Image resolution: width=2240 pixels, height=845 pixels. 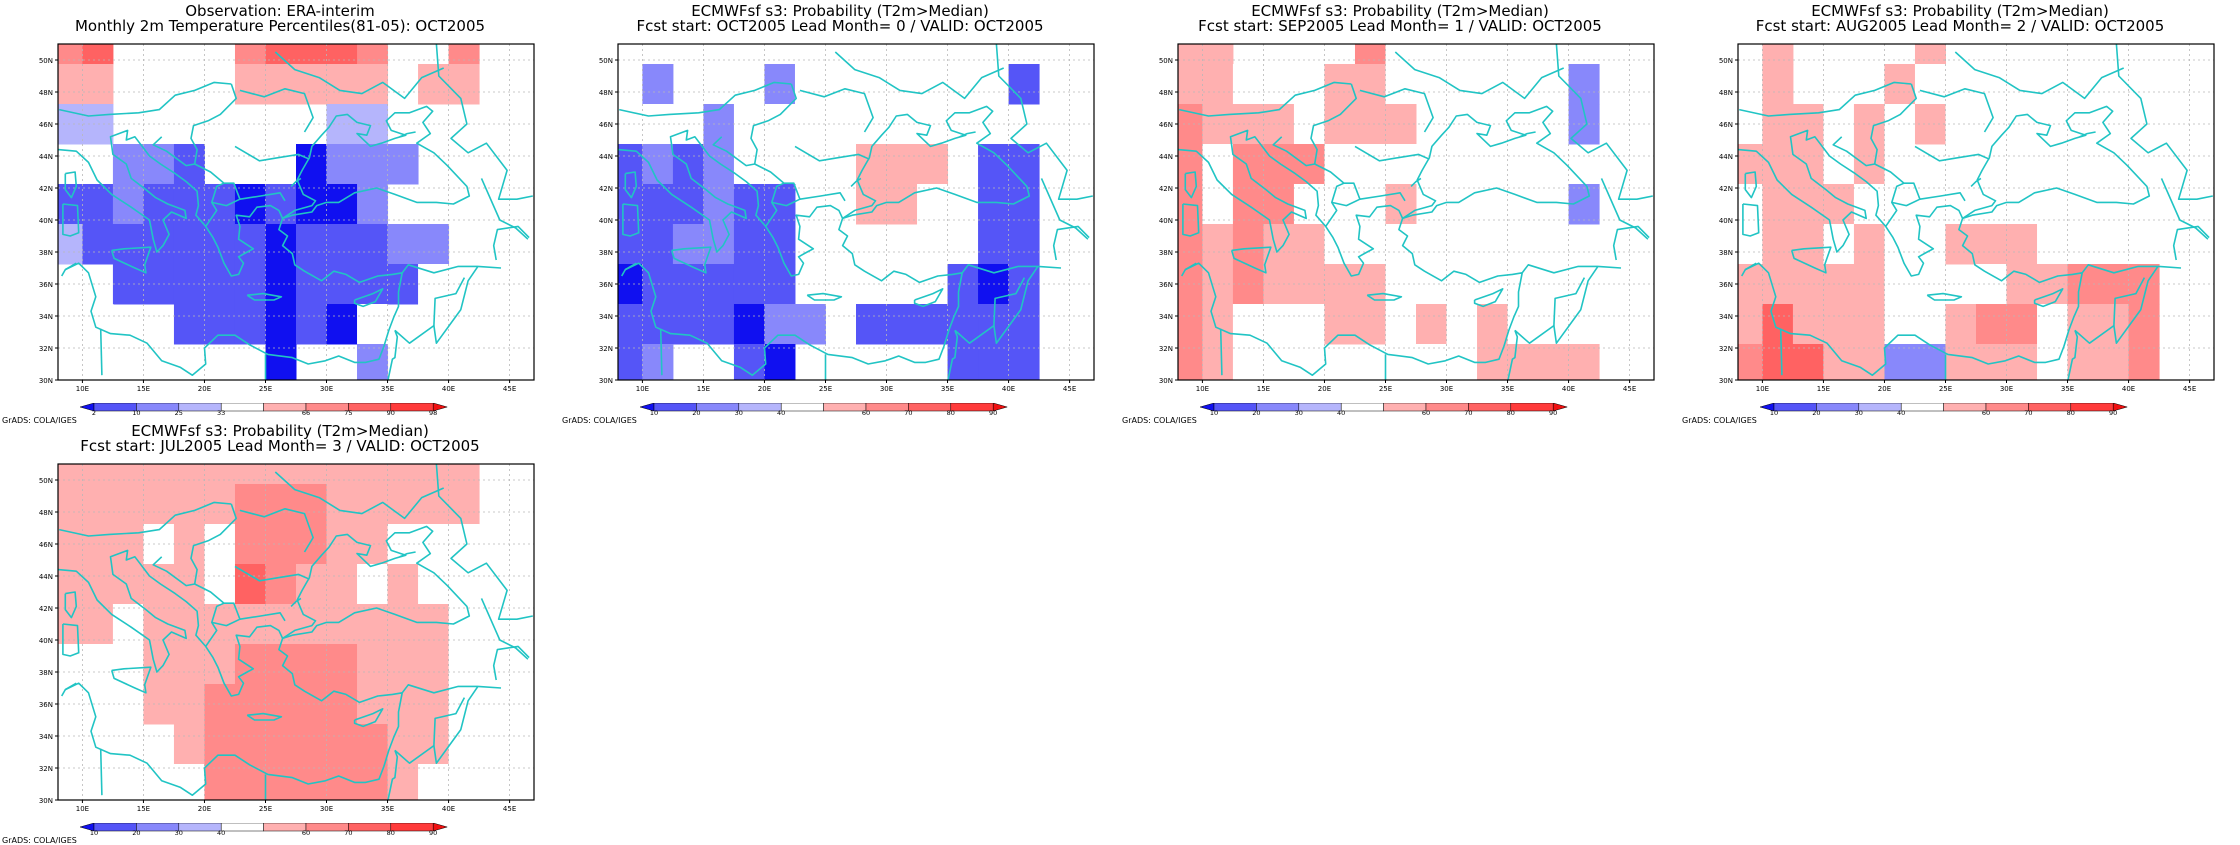 I want to click on lat-tick-label: 42N, so click(x=606, y=189).